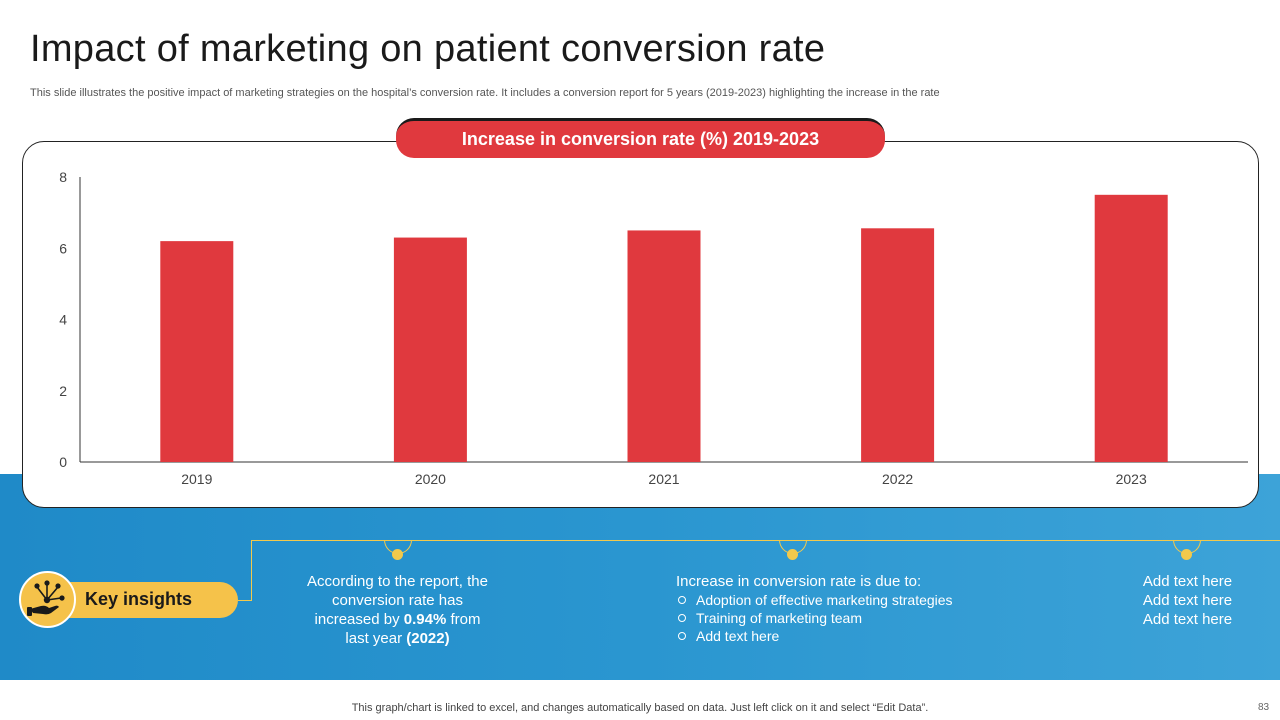 Image resolution: width=1280 pixels, height=720 pixels. What do you see at coordinates (463, 619) in the screenshot?
I see `insight-1-text: from` at bounding box center [463, 619].